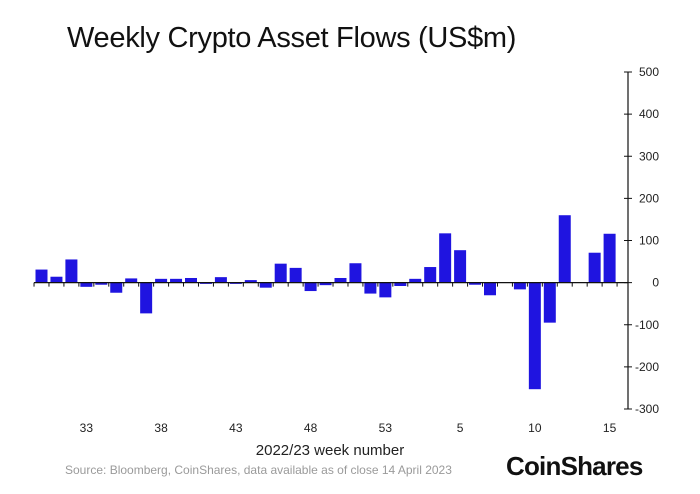 The image size is (700, 494). Describe the element at coordinates (87, 428) in the screenshot. I see `x-tick-label: 33` at that location.